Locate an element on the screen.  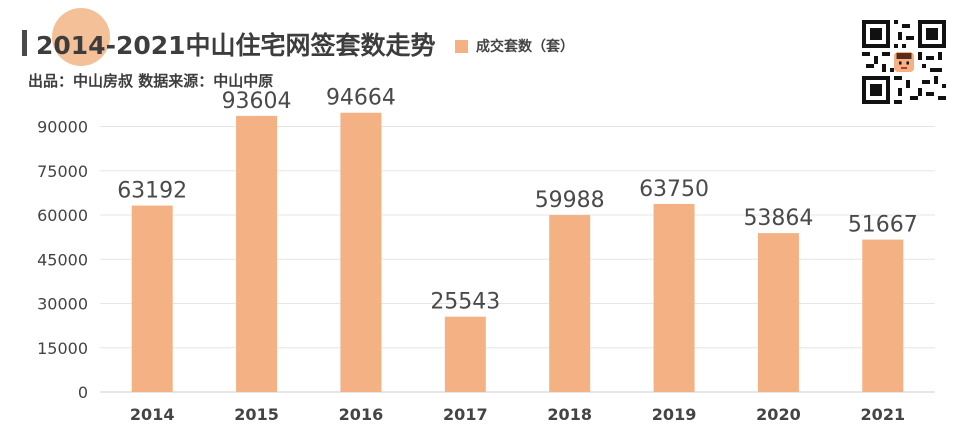
chart-subtitle: 出品：中山房叔 数据来源：中山中原 is located at coordinates (151, 81).